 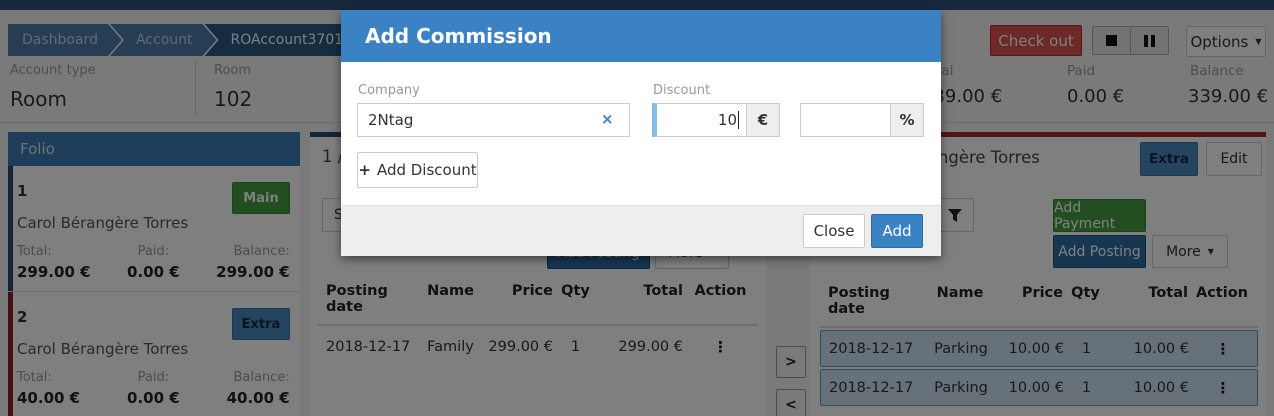 What do you see at coordinates (364, 170) in the screenshot?
I see `plus-icon: +` at bounding box center [364, 170].